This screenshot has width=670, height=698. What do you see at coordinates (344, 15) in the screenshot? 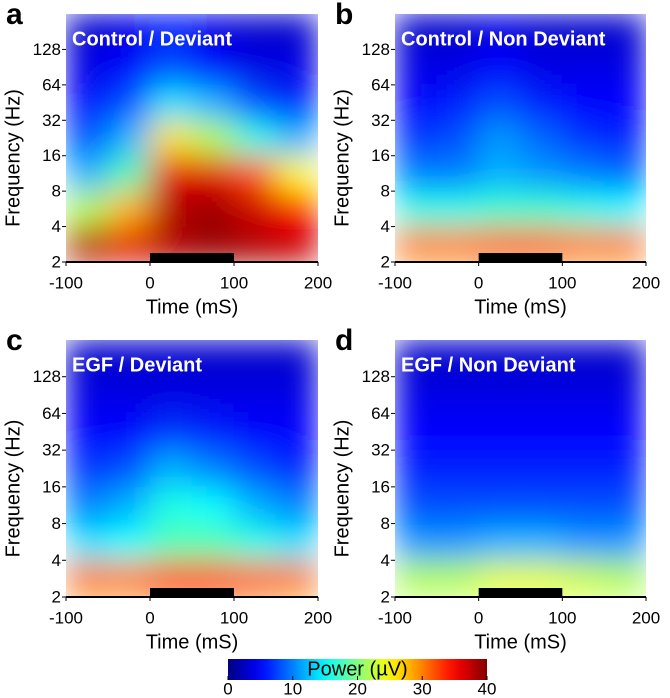
I see `panel-letter: b` at bounding box center [344, 15].